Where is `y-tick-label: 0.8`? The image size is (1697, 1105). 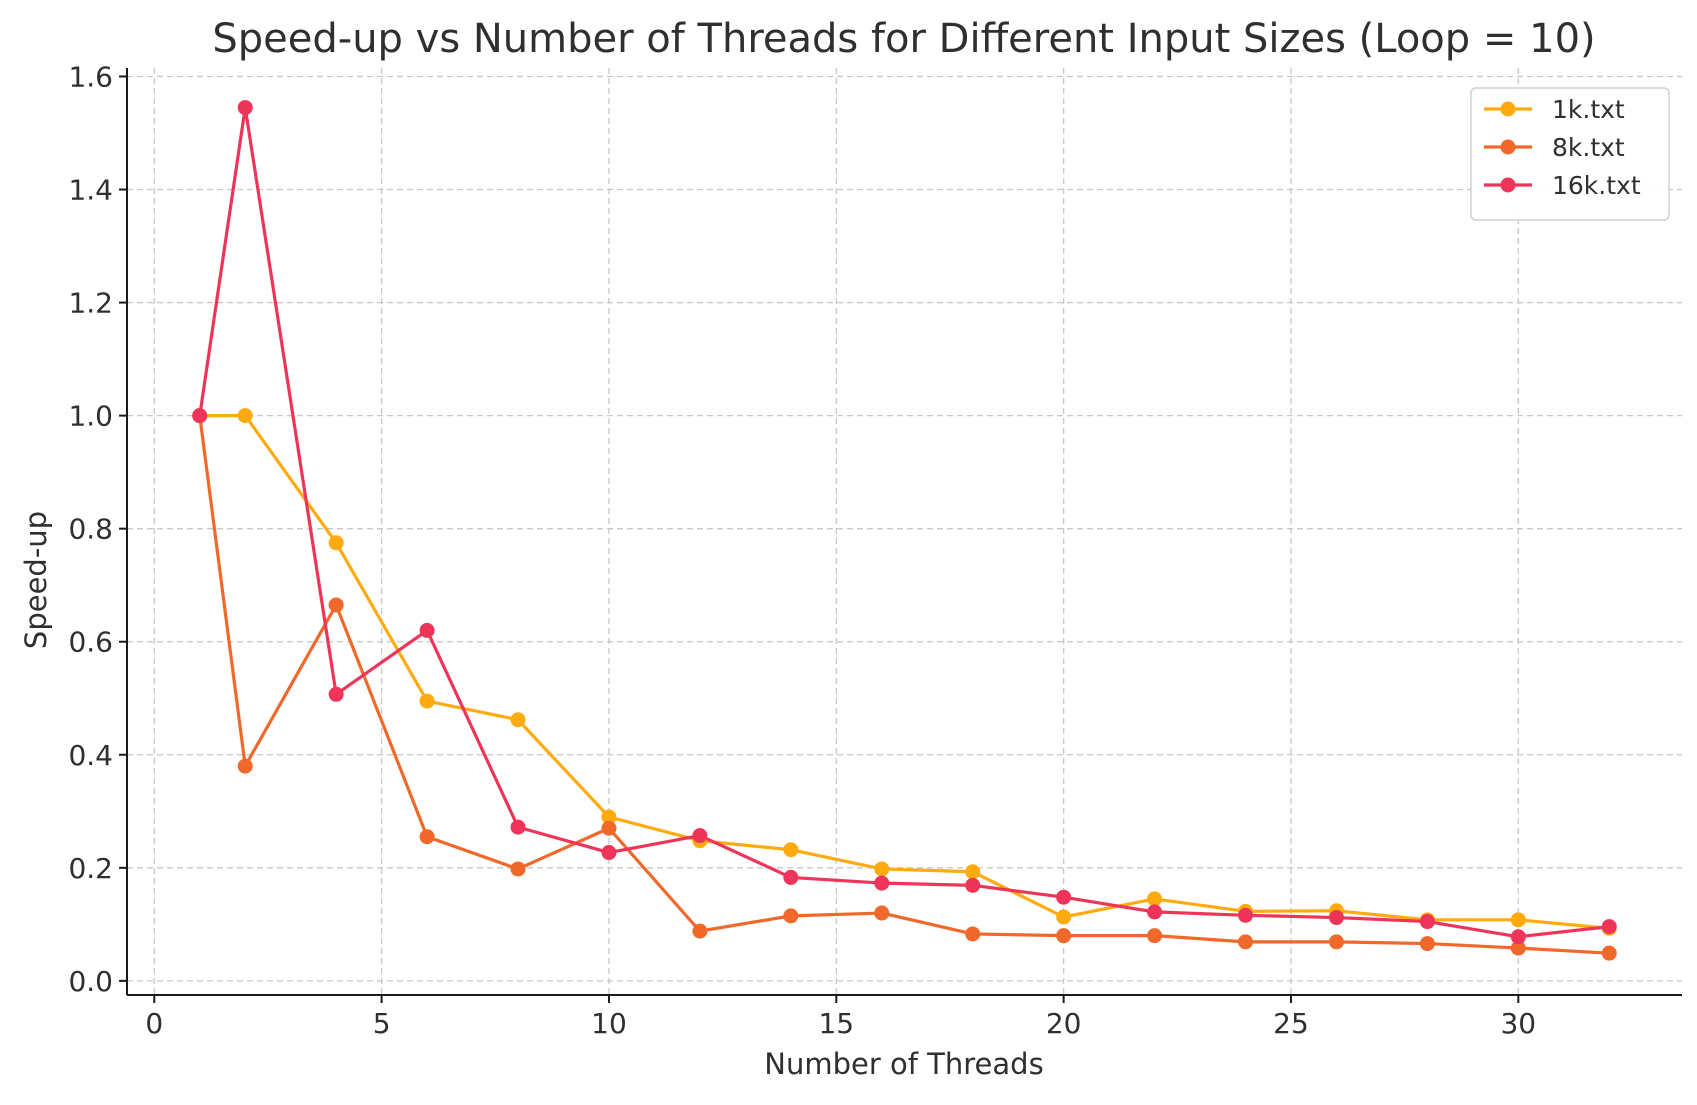 y-tick-label: 0.8 is located at coordinates (90, 529).